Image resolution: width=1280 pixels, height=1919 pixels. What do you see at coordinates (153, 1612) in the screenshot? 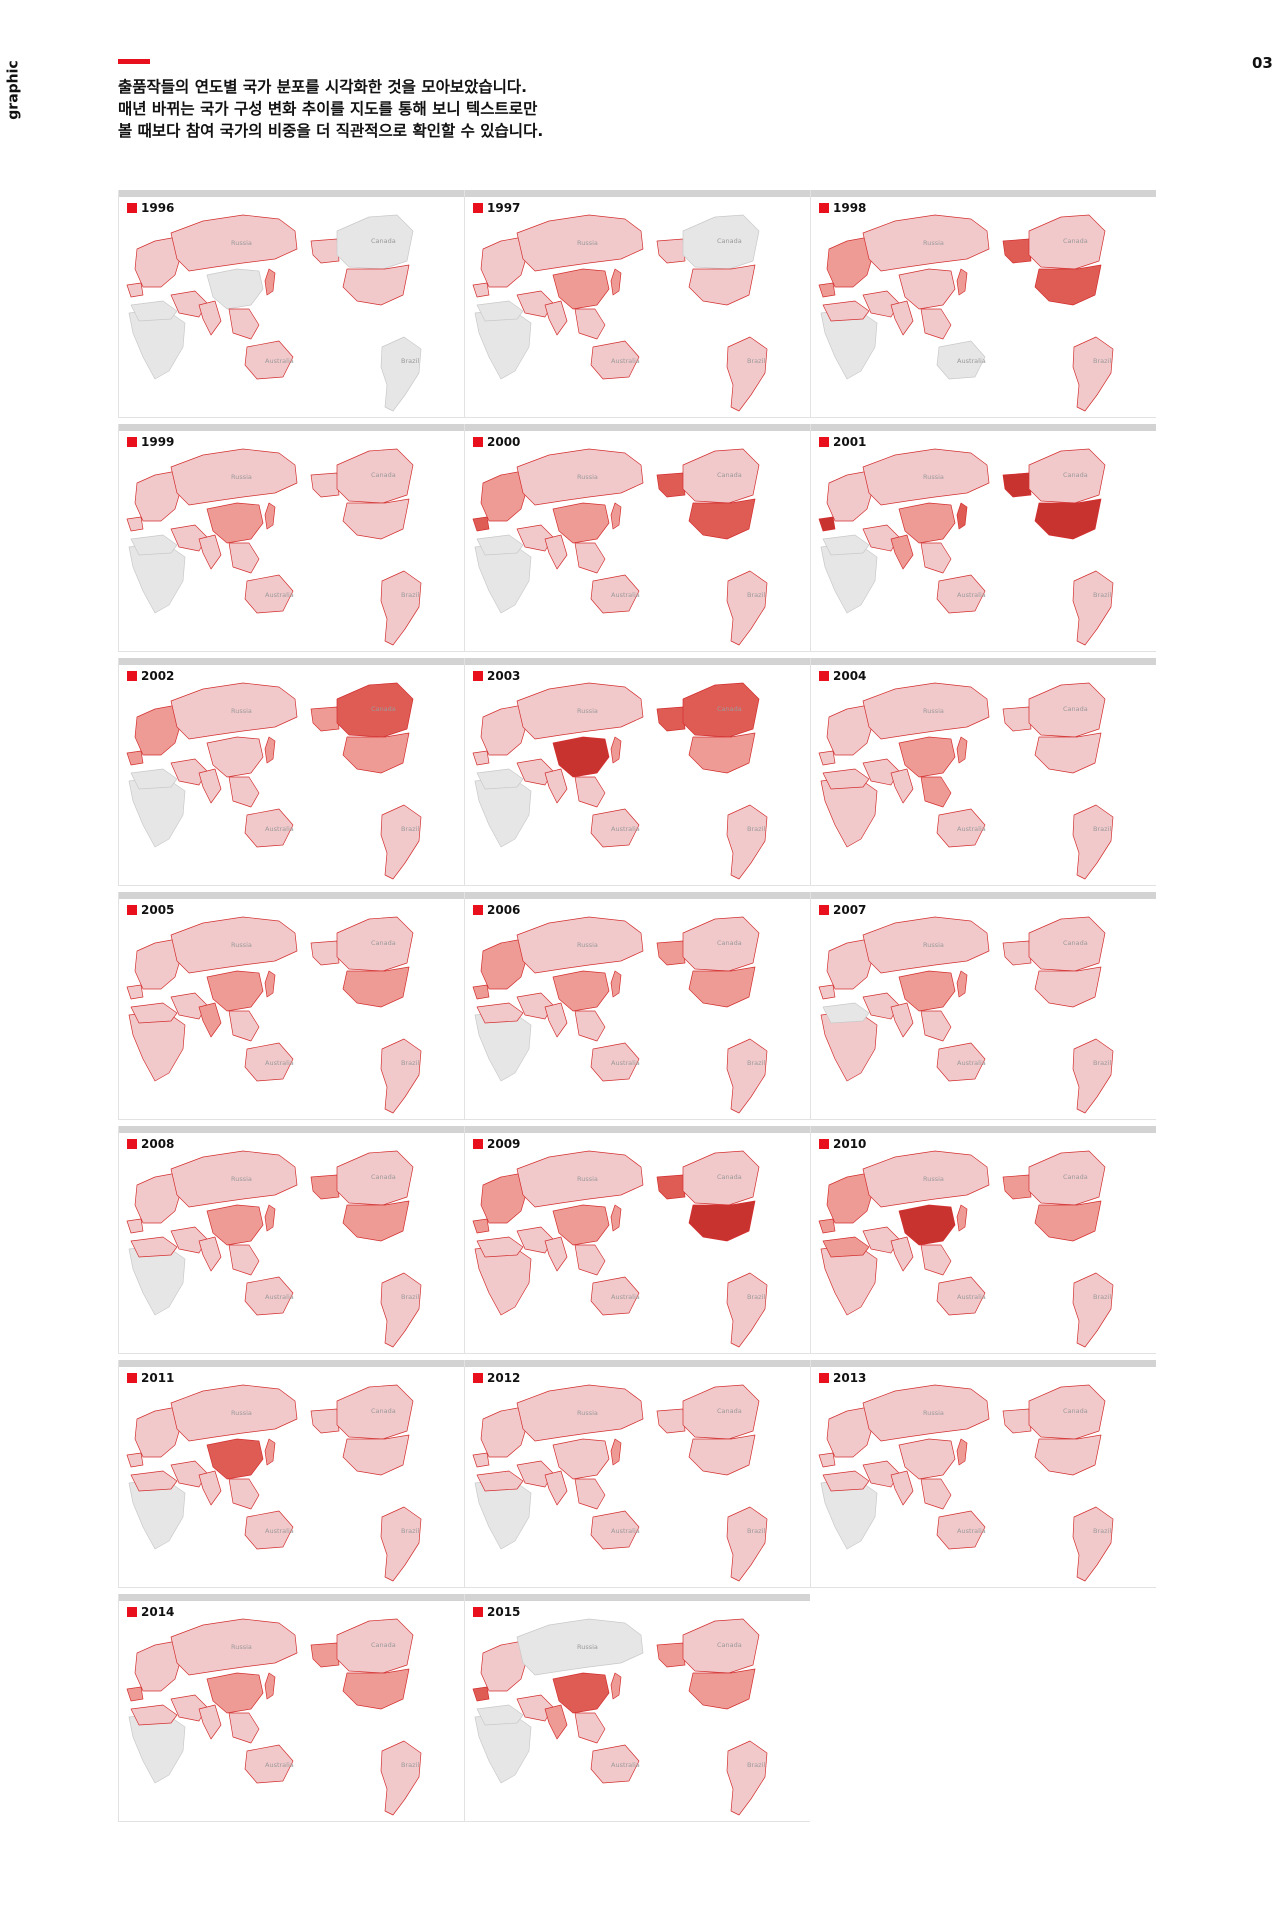
I see `year-tag: 2014` at bounding box center [153, 1612].